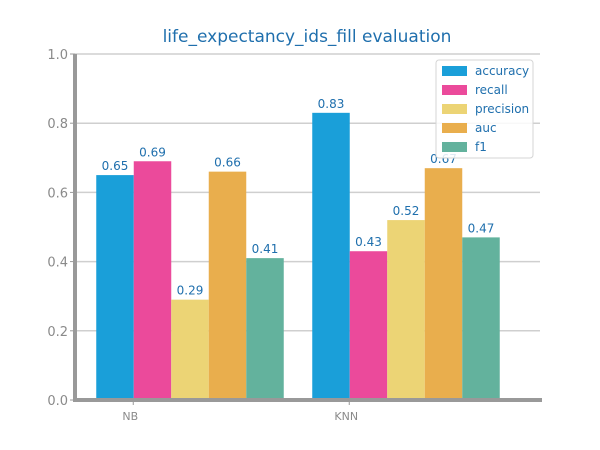 Image resolution: width=600 pixels, height=450 pixels. I want to click on legend-swatch-precision, so click(454, 109).